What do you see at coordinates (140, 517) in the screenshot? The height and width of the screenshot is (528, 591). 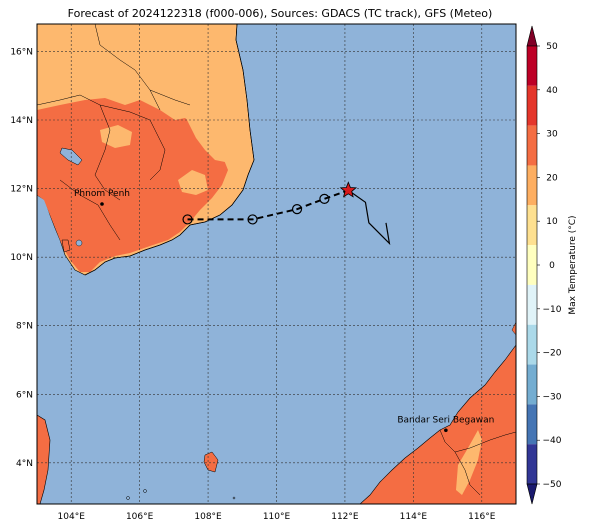 I see `lon-tick-label: 106°E` at bounding box center [140, 517].